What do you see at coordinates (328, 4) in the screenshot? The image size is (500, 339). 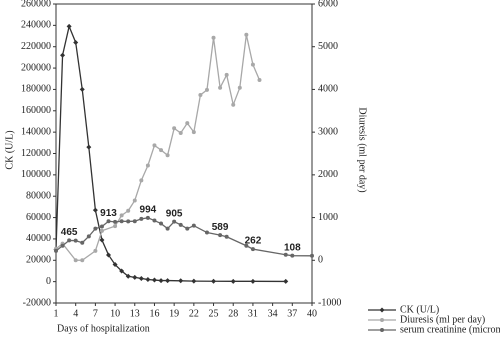 I see `y2-tick-label: 6000` at bounding box center [328, 4].